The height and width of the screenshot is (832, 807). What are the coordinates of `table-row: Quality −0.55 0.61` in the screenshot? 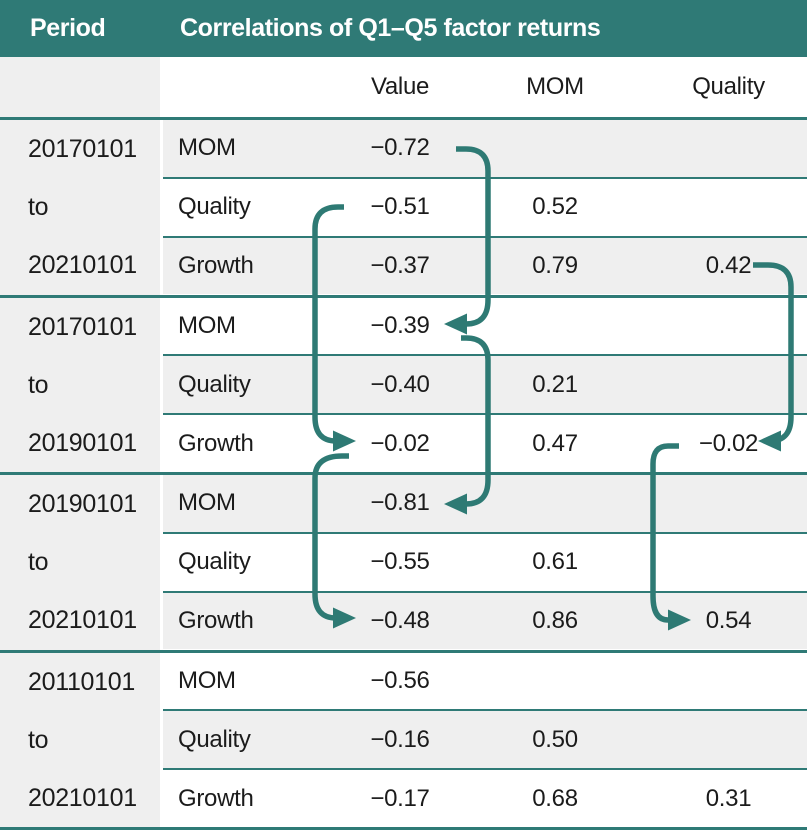 It's located at (485, 561).